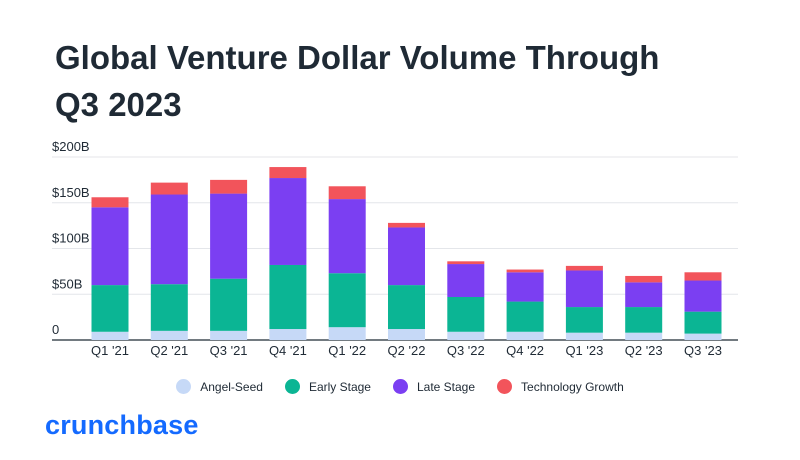 This screenshot has width=800, height=460. Describe the element at coordinates (122, 425) in the screenshot. I see `crunchbase-logo: crunchbase` at that location.